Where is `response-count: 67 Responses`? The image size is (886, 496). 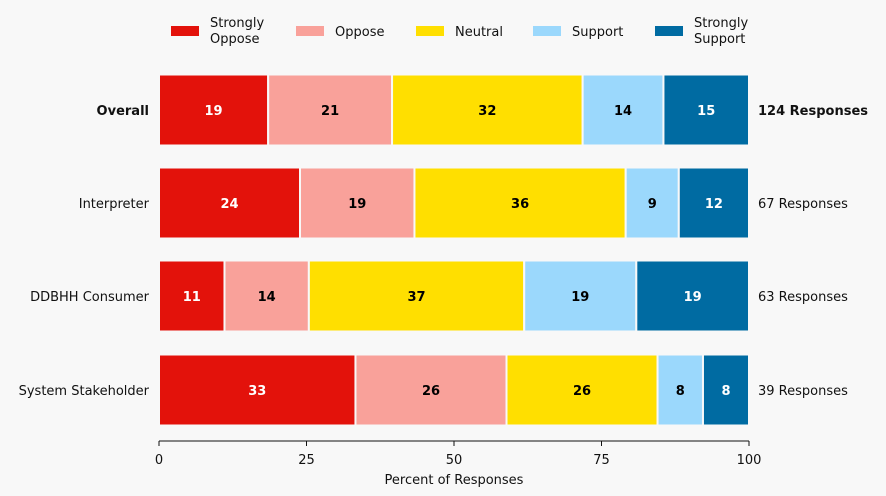
response-count: 67 Responses is located at coordinates (803, 204).